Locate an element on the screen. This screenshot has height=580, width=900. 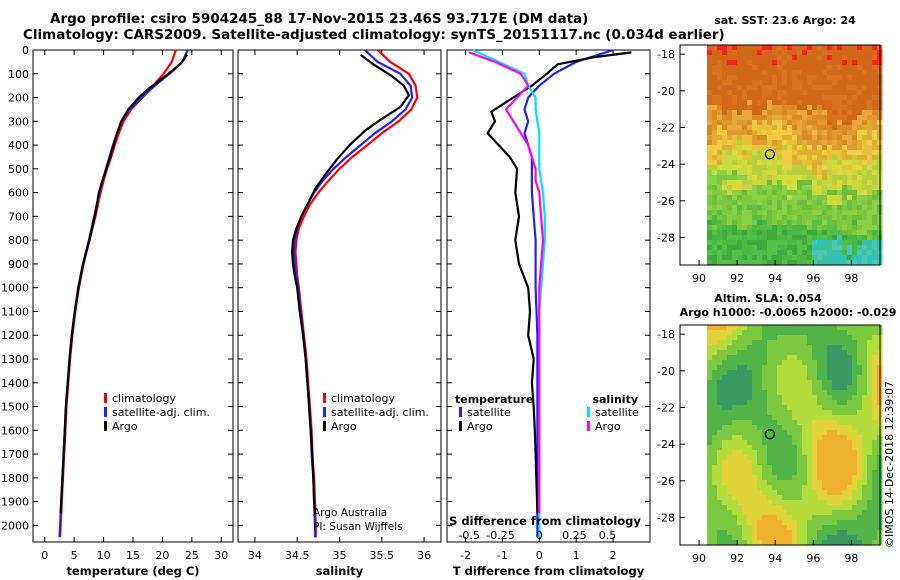
credit-line: PI: Susan Wijffels is located at coordinates (358, 527).